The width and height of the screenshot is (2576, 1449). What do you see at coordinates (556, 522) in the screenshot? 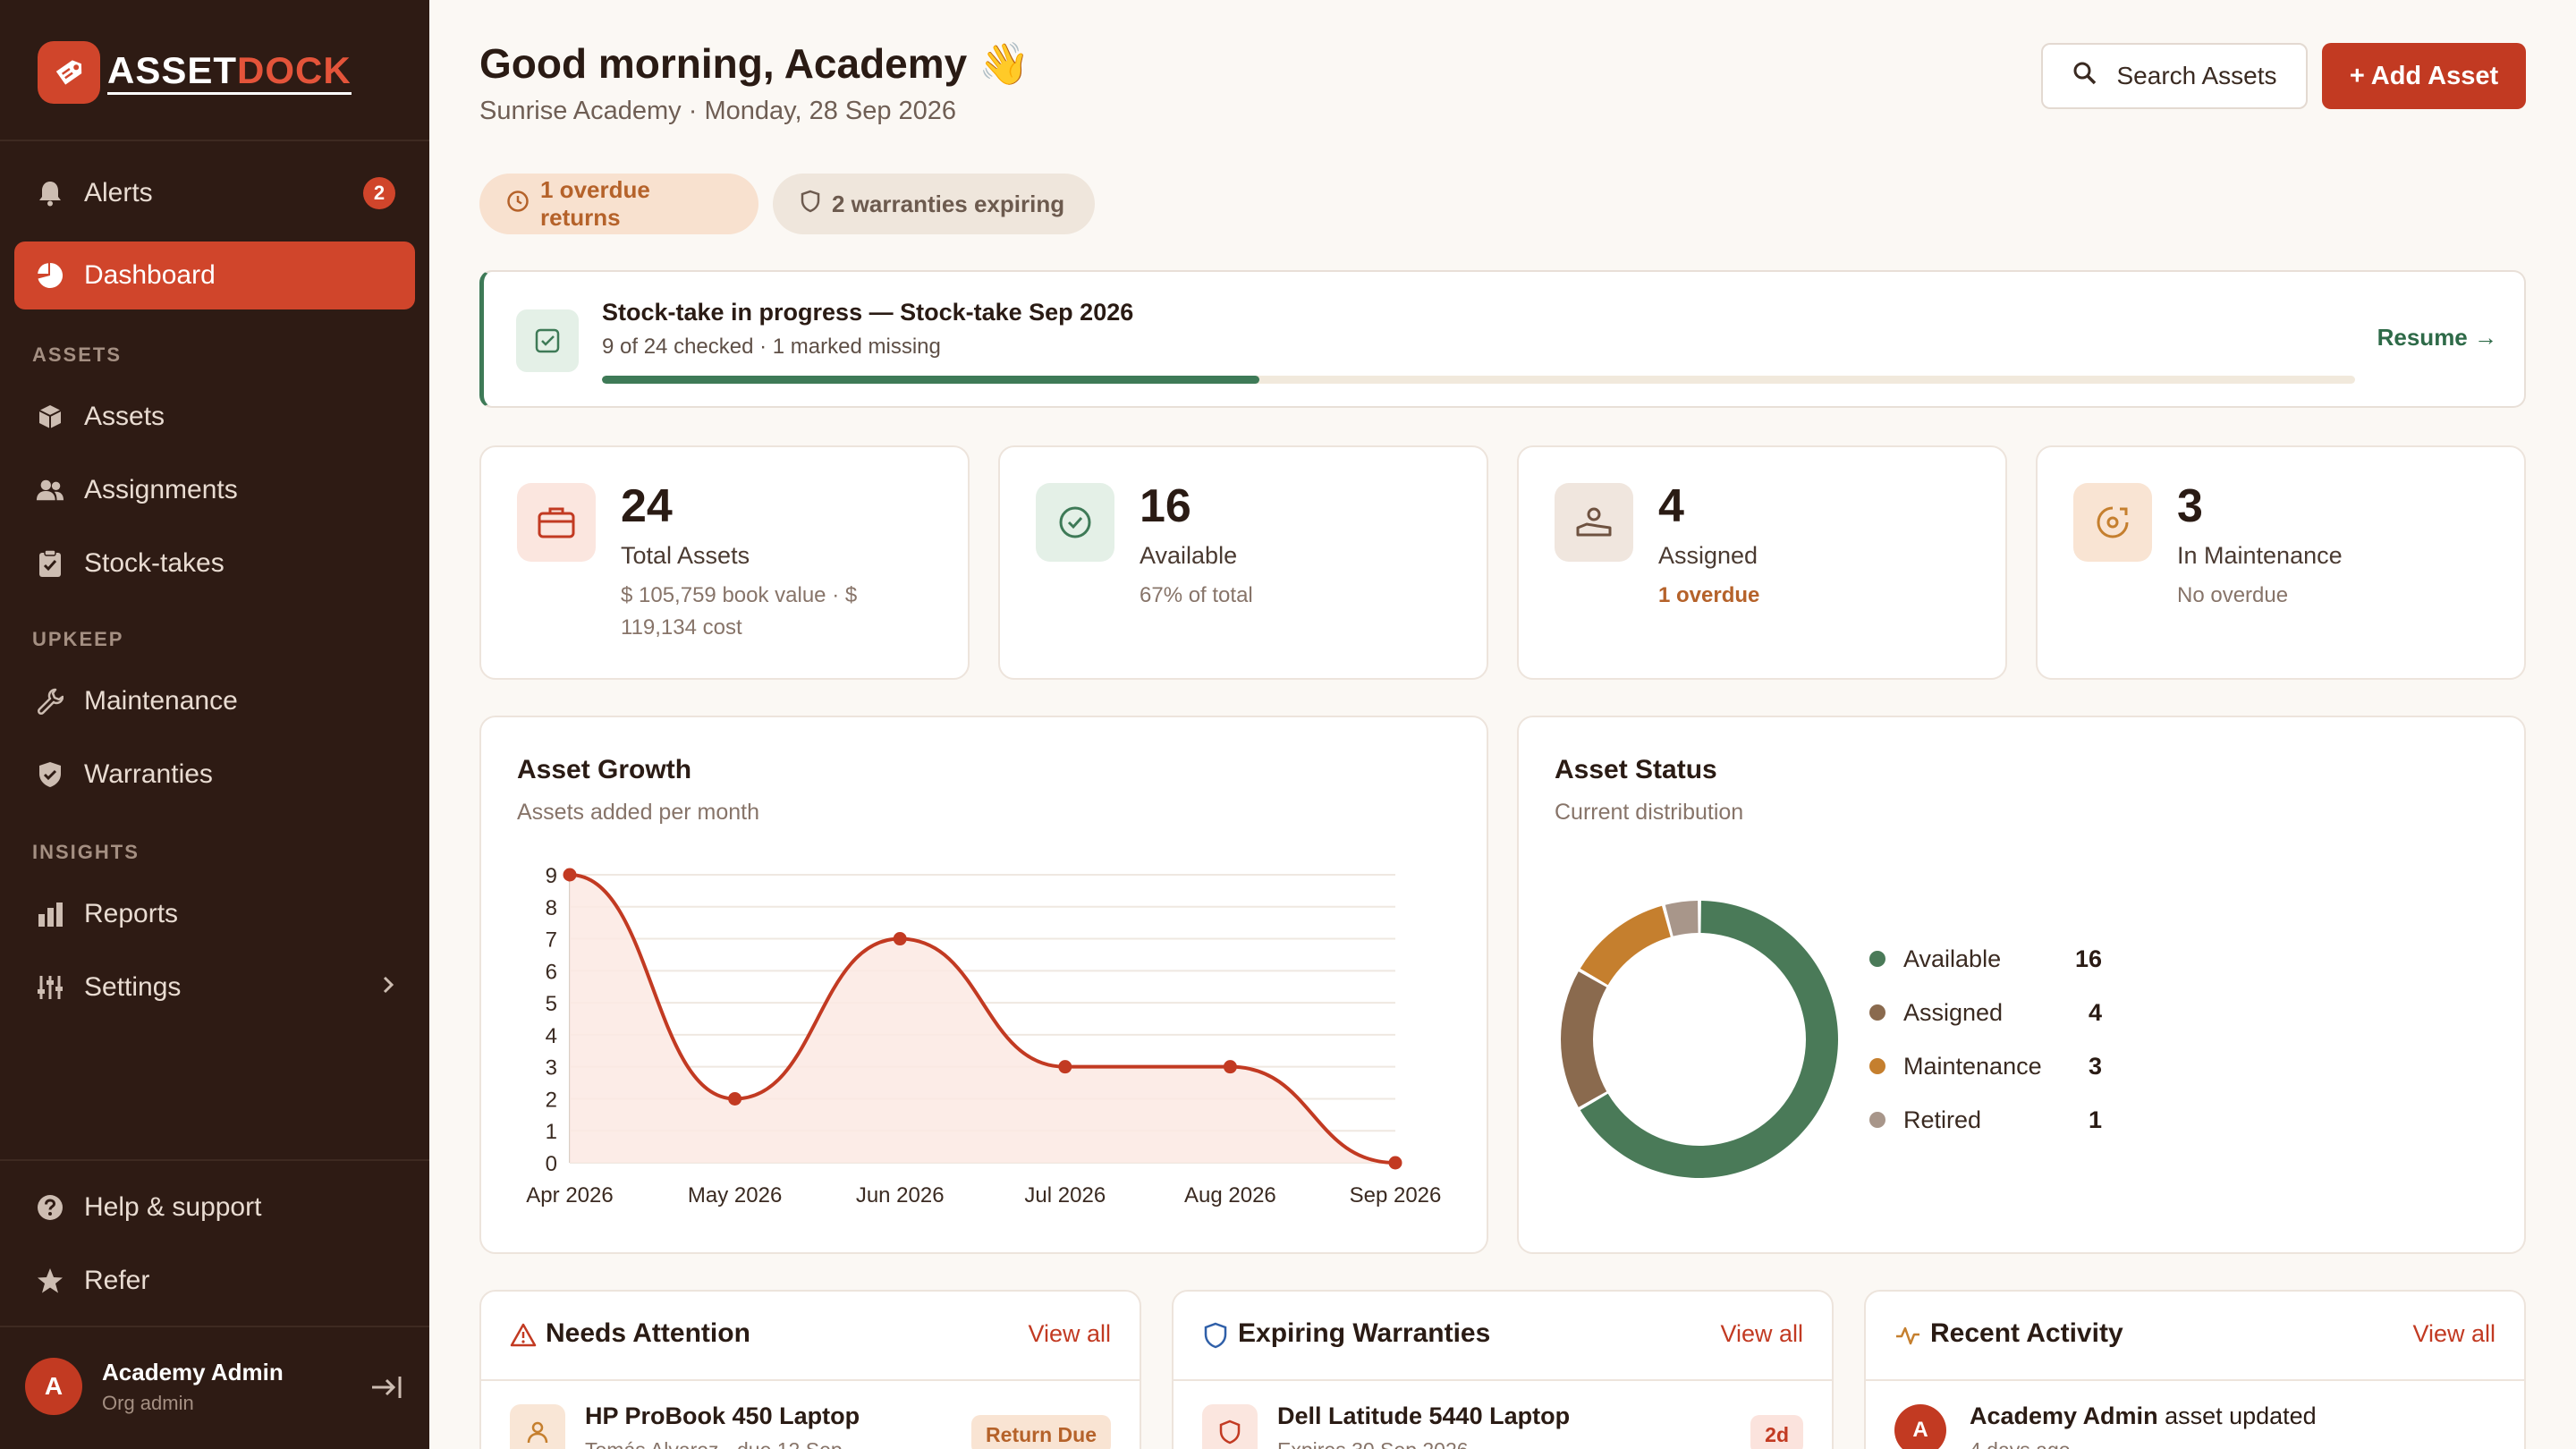
I see `briefcase-icon` at bounding box center [556, 522].